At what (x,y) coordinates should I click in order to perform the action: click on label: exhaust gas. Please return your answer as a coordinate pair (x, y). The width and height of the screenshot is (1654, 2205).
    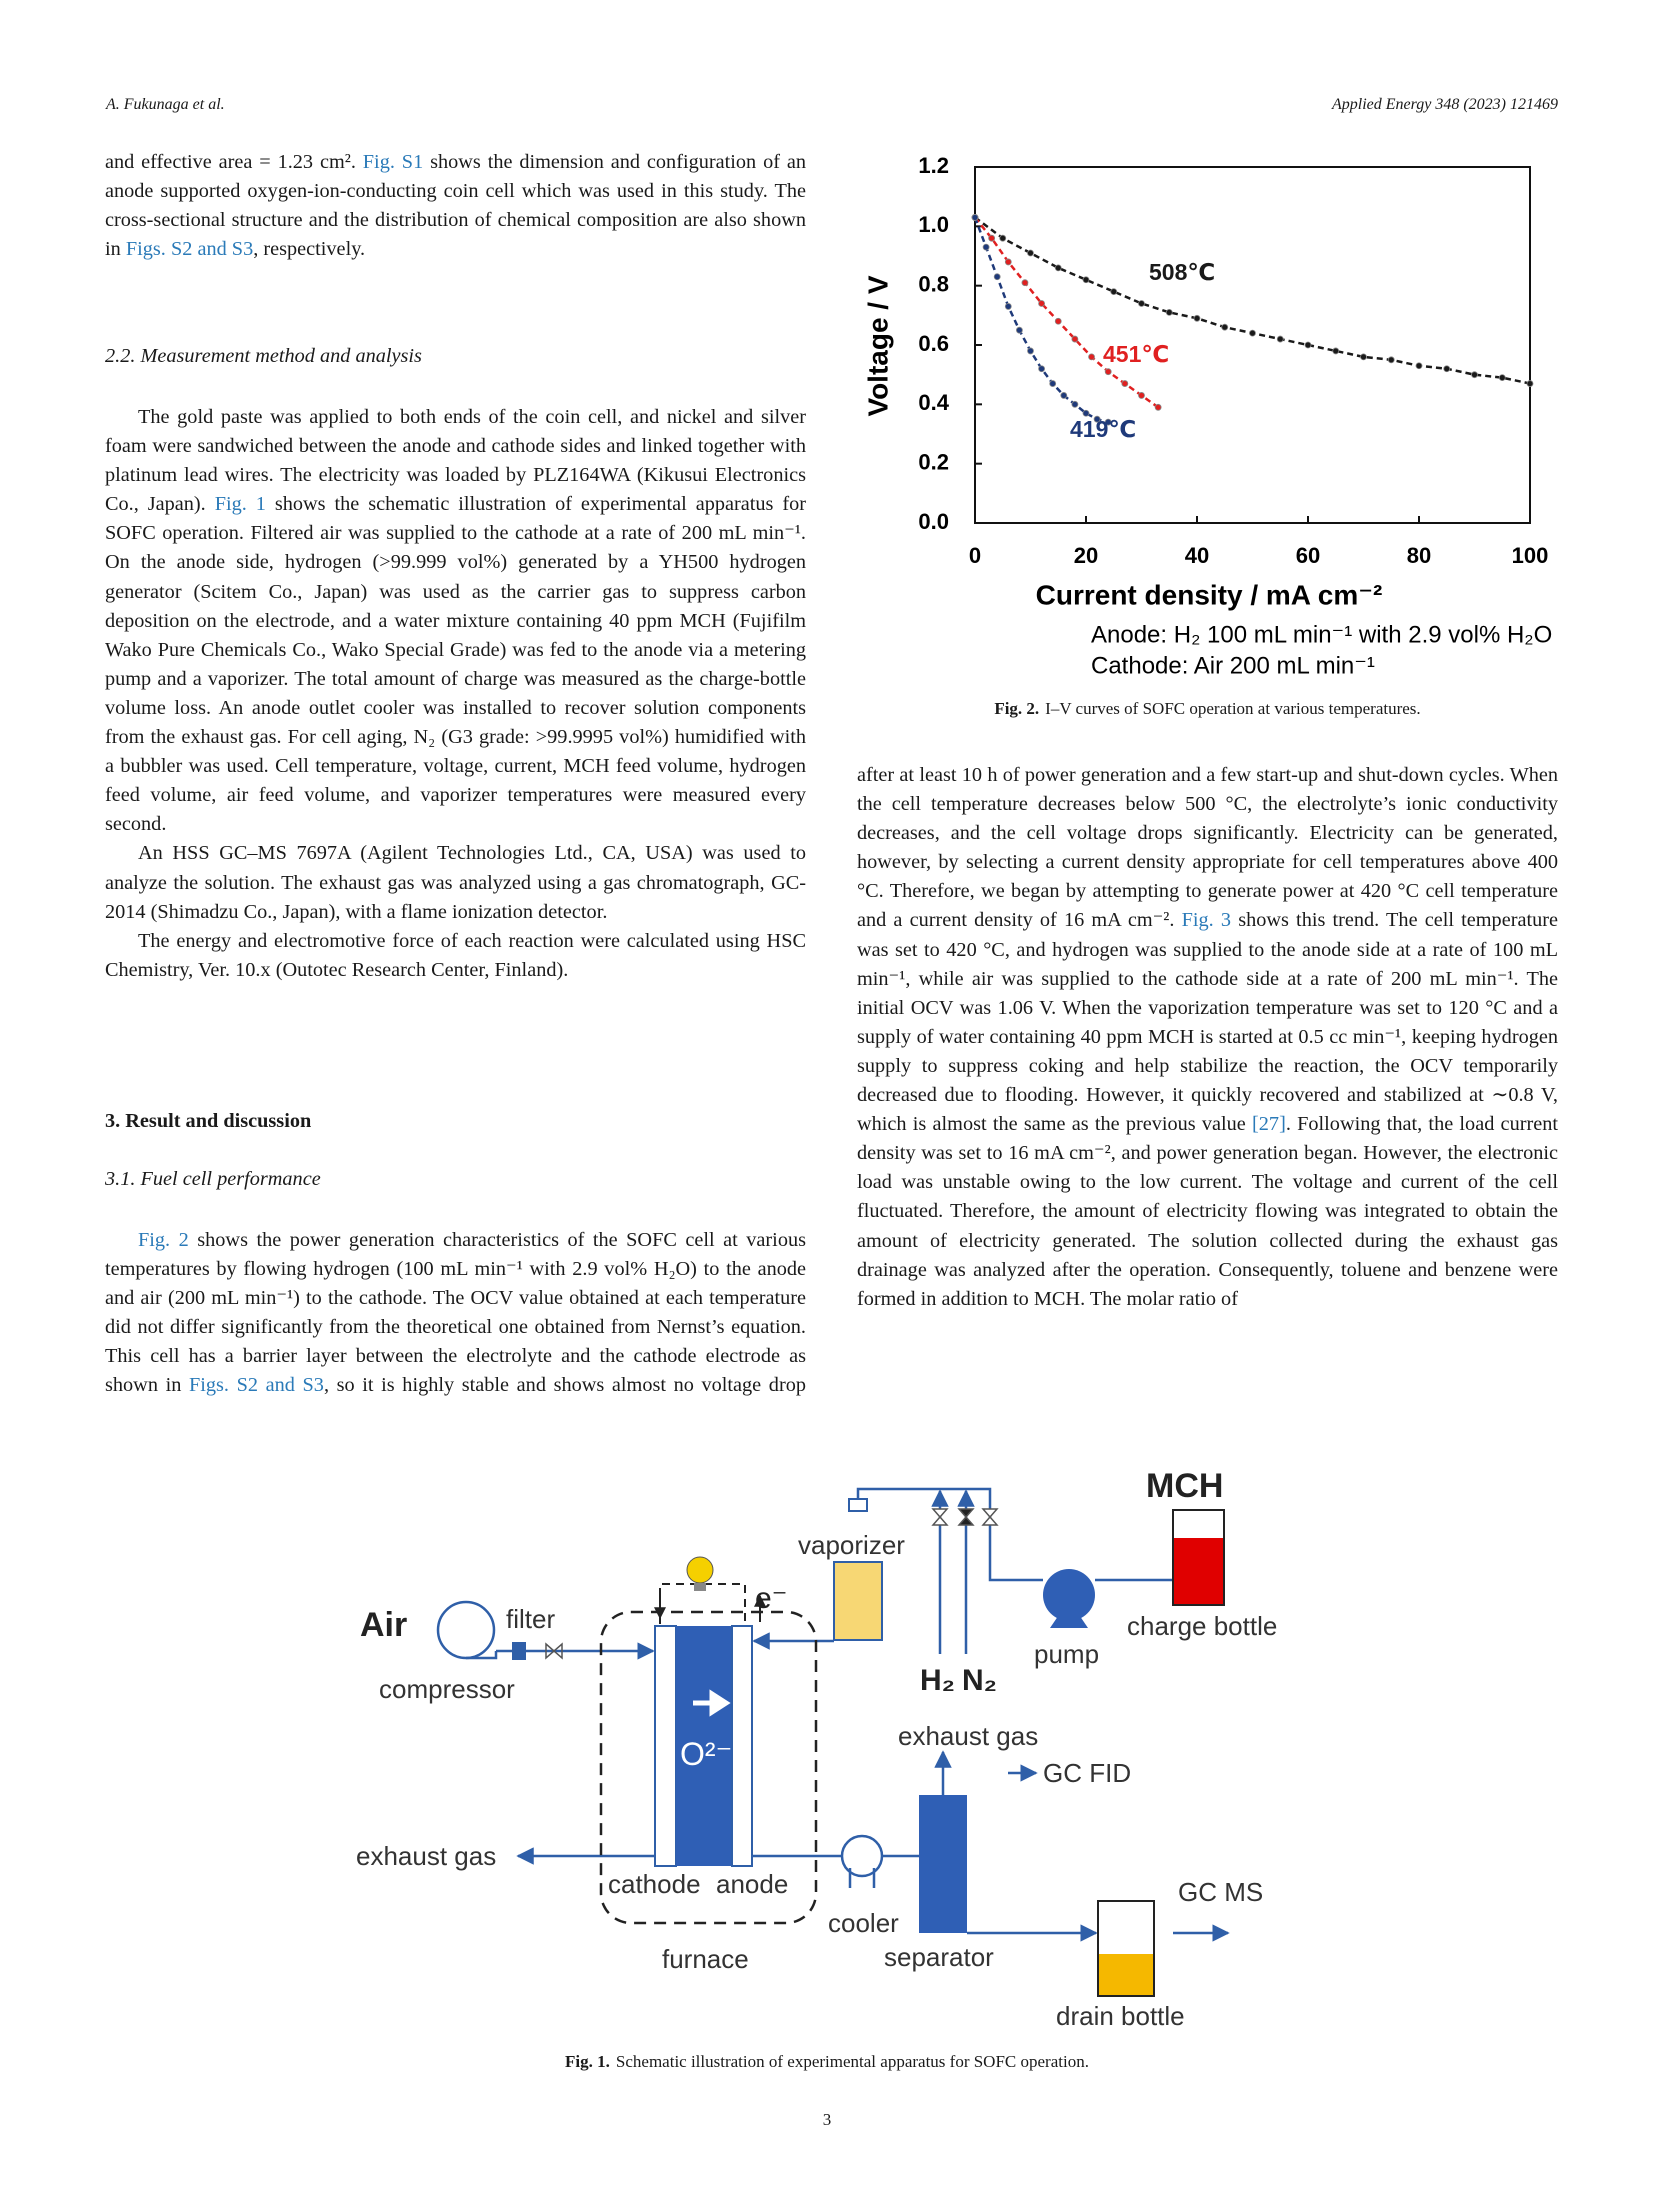
    Looking at the image, I should click on (426, 1856).